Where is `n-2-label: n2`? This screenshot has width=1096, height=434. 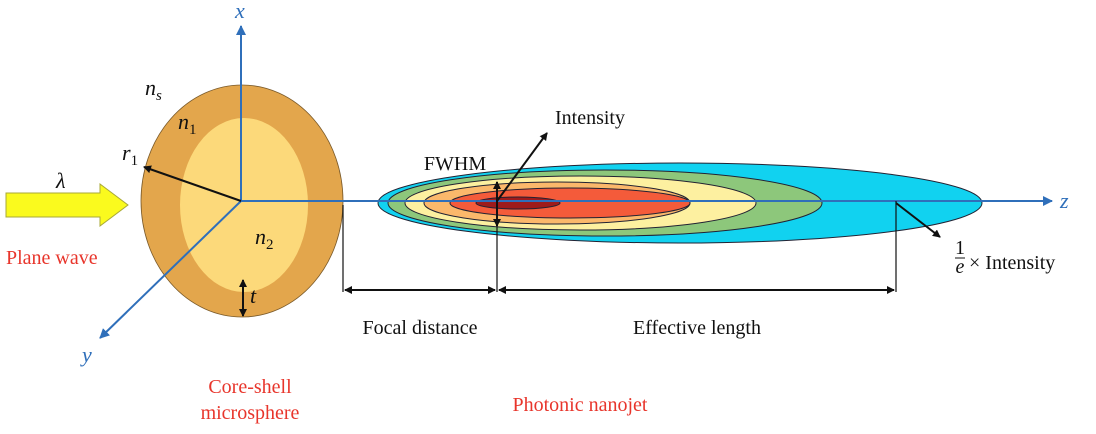 n-2-label: n2 is located at coordinates (264, 238).